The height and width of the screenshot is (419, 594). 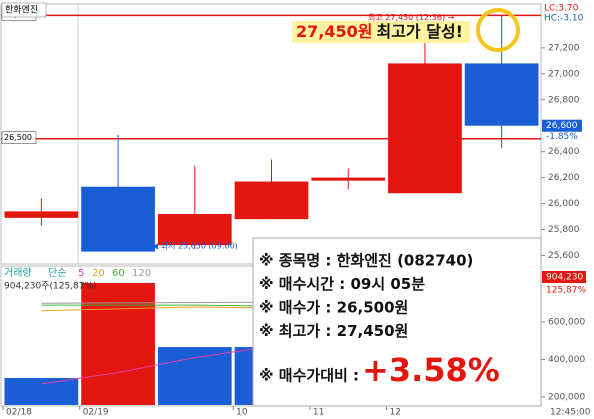 I want to click on headline-price: 27,450원, so click(x=334, y=31).